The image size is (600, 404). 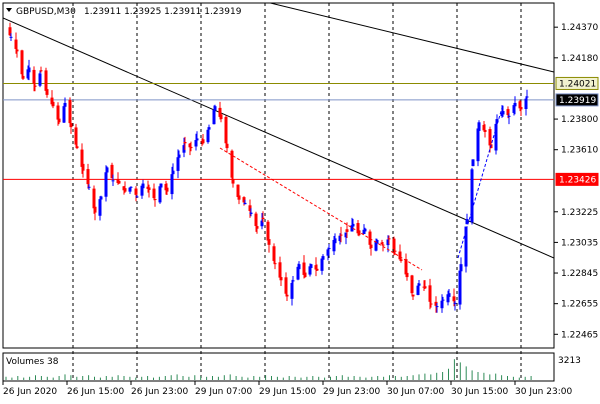 What do you see at coordinates (579, 305) in the screenshot?
I see `price-label: 1.22655` at bounding box center [579, 305].